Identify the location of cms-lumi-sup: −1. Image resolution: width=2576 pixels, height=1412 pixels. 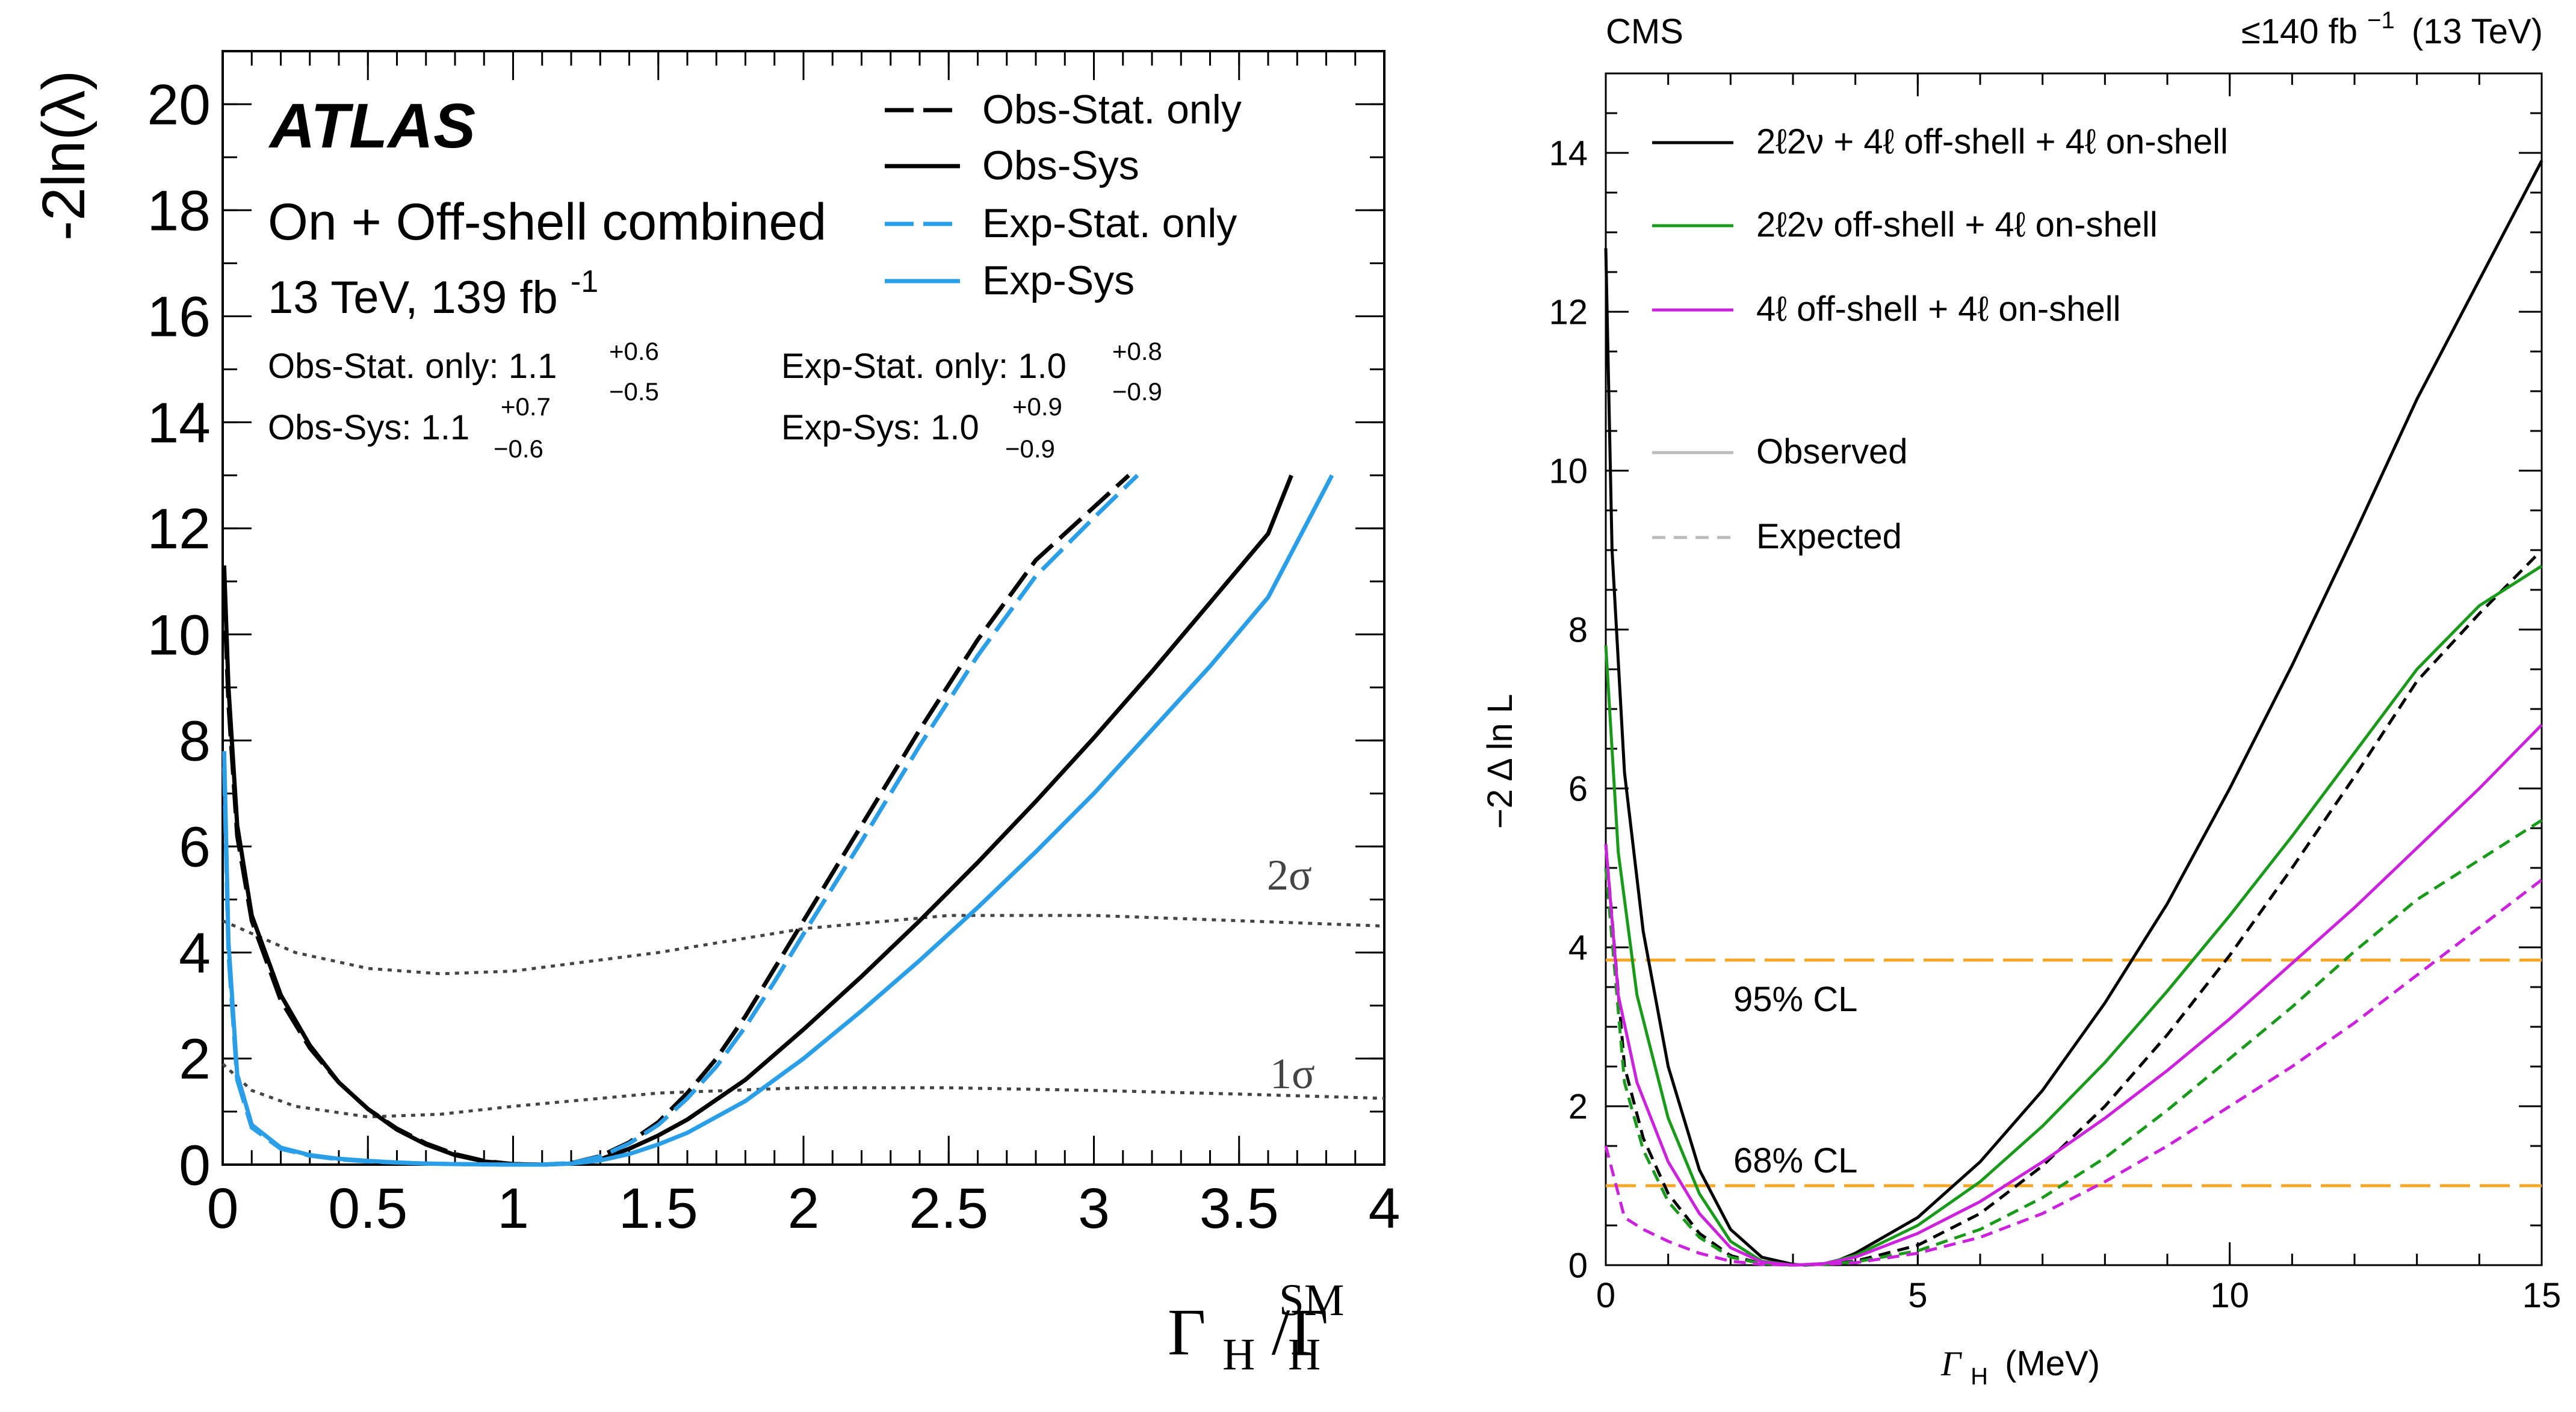
(2381, 21).